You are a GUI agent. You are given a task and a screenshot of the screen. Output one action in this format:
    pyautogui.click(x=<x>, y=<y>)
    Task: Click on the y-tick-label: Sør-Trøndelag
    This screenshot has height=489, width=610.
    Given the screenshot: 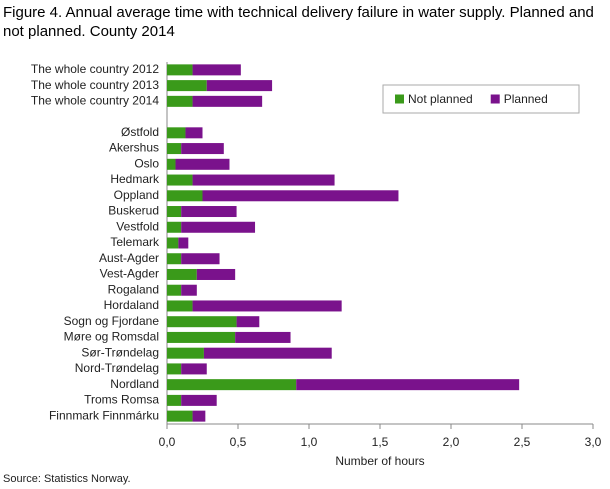 What is the action you would take?
    pyautogui.click(x=120, y=352)
    